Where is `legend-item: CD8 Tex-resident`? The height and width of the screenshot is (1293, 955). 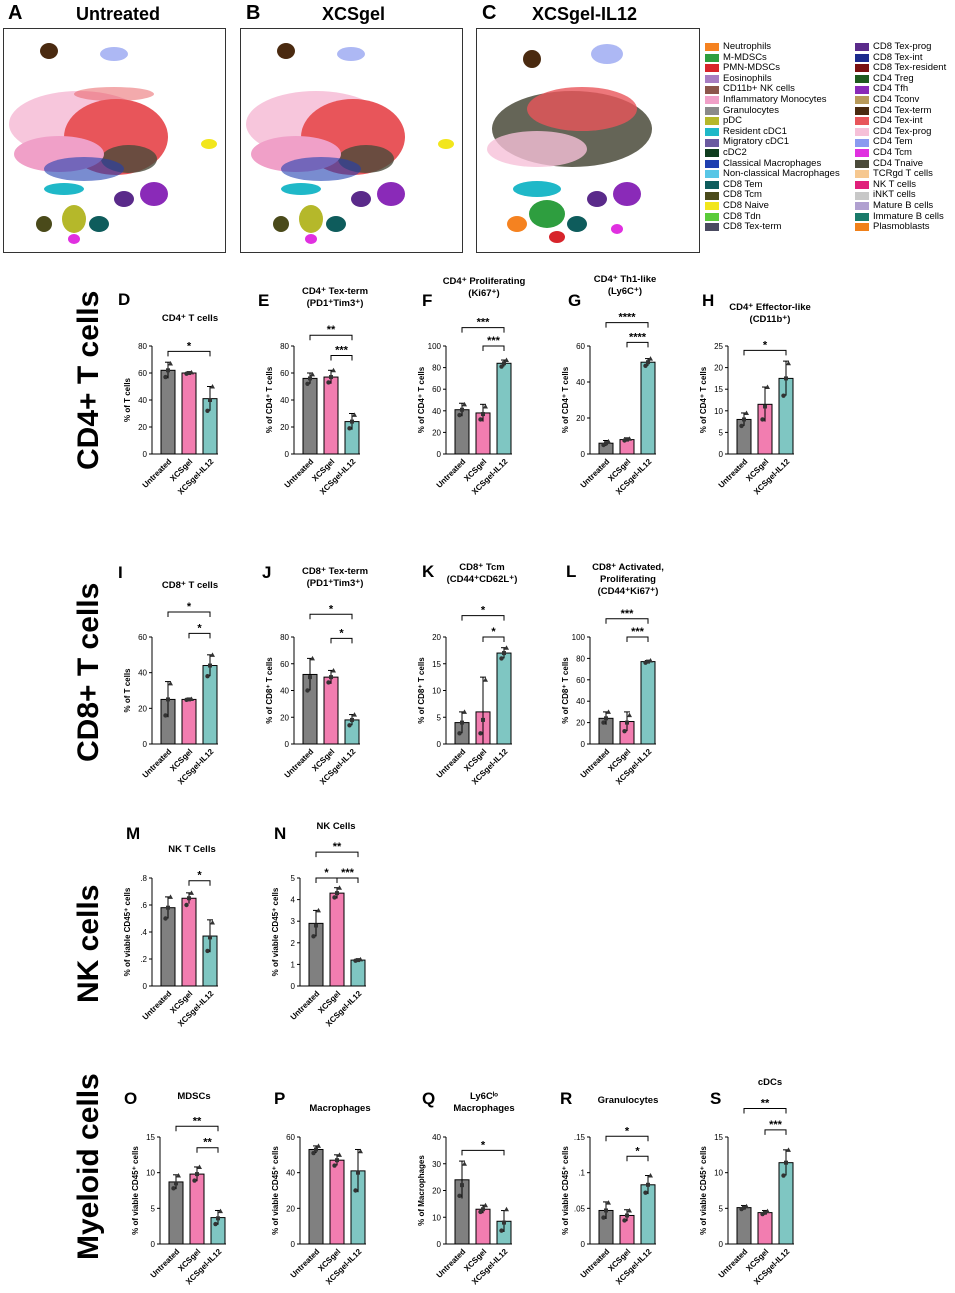
legend-item: CD8 Tex-resident is located at coordinates (905, 68).